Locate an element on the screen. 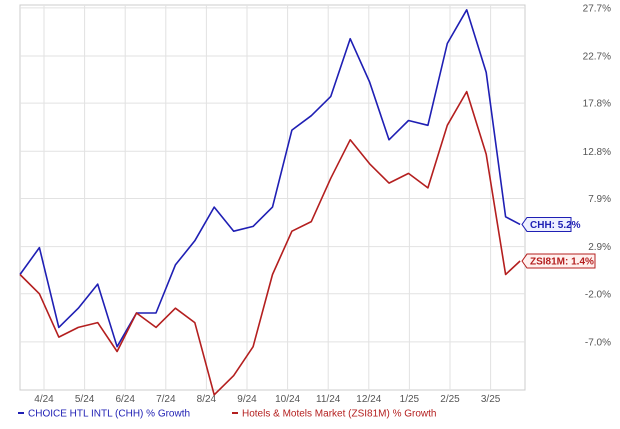  chh-end-label: CHH: 5.2% is located at coordinates (551, 224).